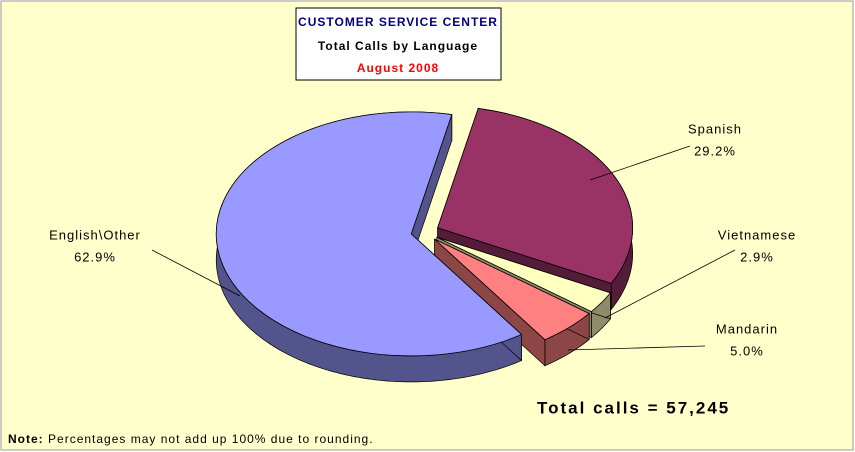 This screenshot has width=855, height=452. Describe the element at coordinates (26, 439) in the screenshot. I see `note-label: Note:` at that location.